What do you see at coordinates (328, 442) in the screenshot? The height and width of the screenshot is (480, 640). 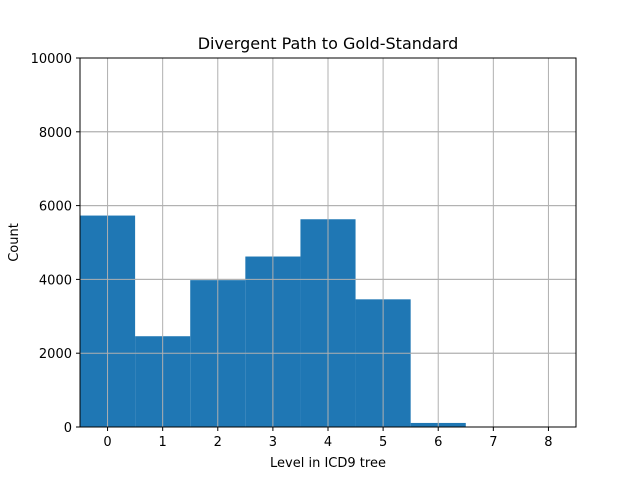 I see `x-tick-label: 4` at bounding box center [328, 442].